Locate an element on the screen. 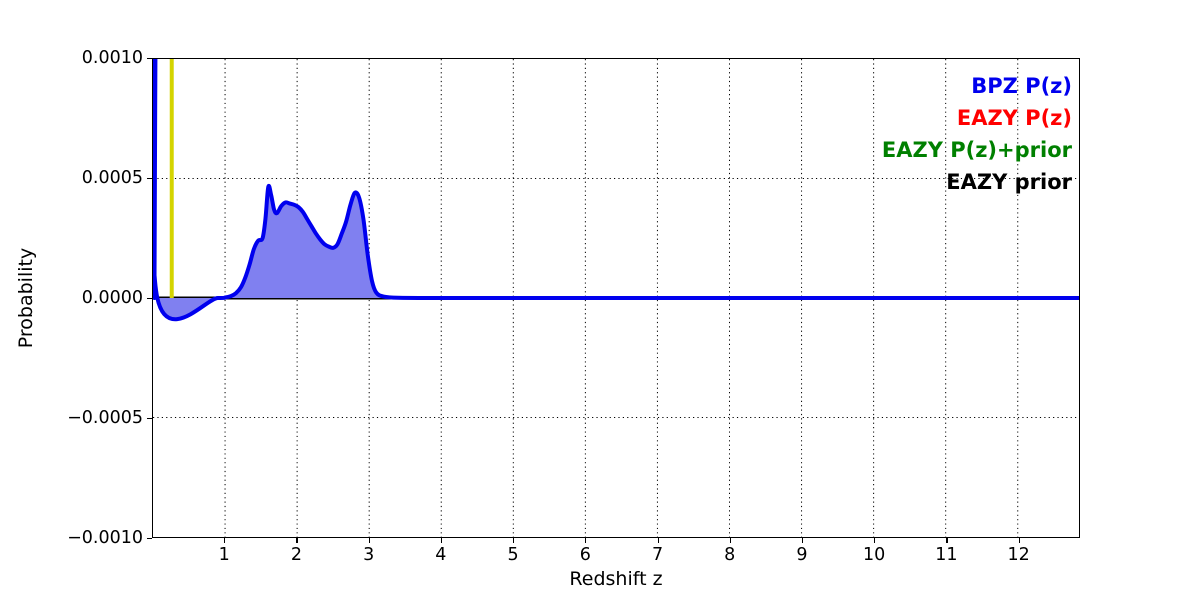 This screenshot has width=1200, height=600. y-axis-label: Probability is located at coordinates (26, 298).